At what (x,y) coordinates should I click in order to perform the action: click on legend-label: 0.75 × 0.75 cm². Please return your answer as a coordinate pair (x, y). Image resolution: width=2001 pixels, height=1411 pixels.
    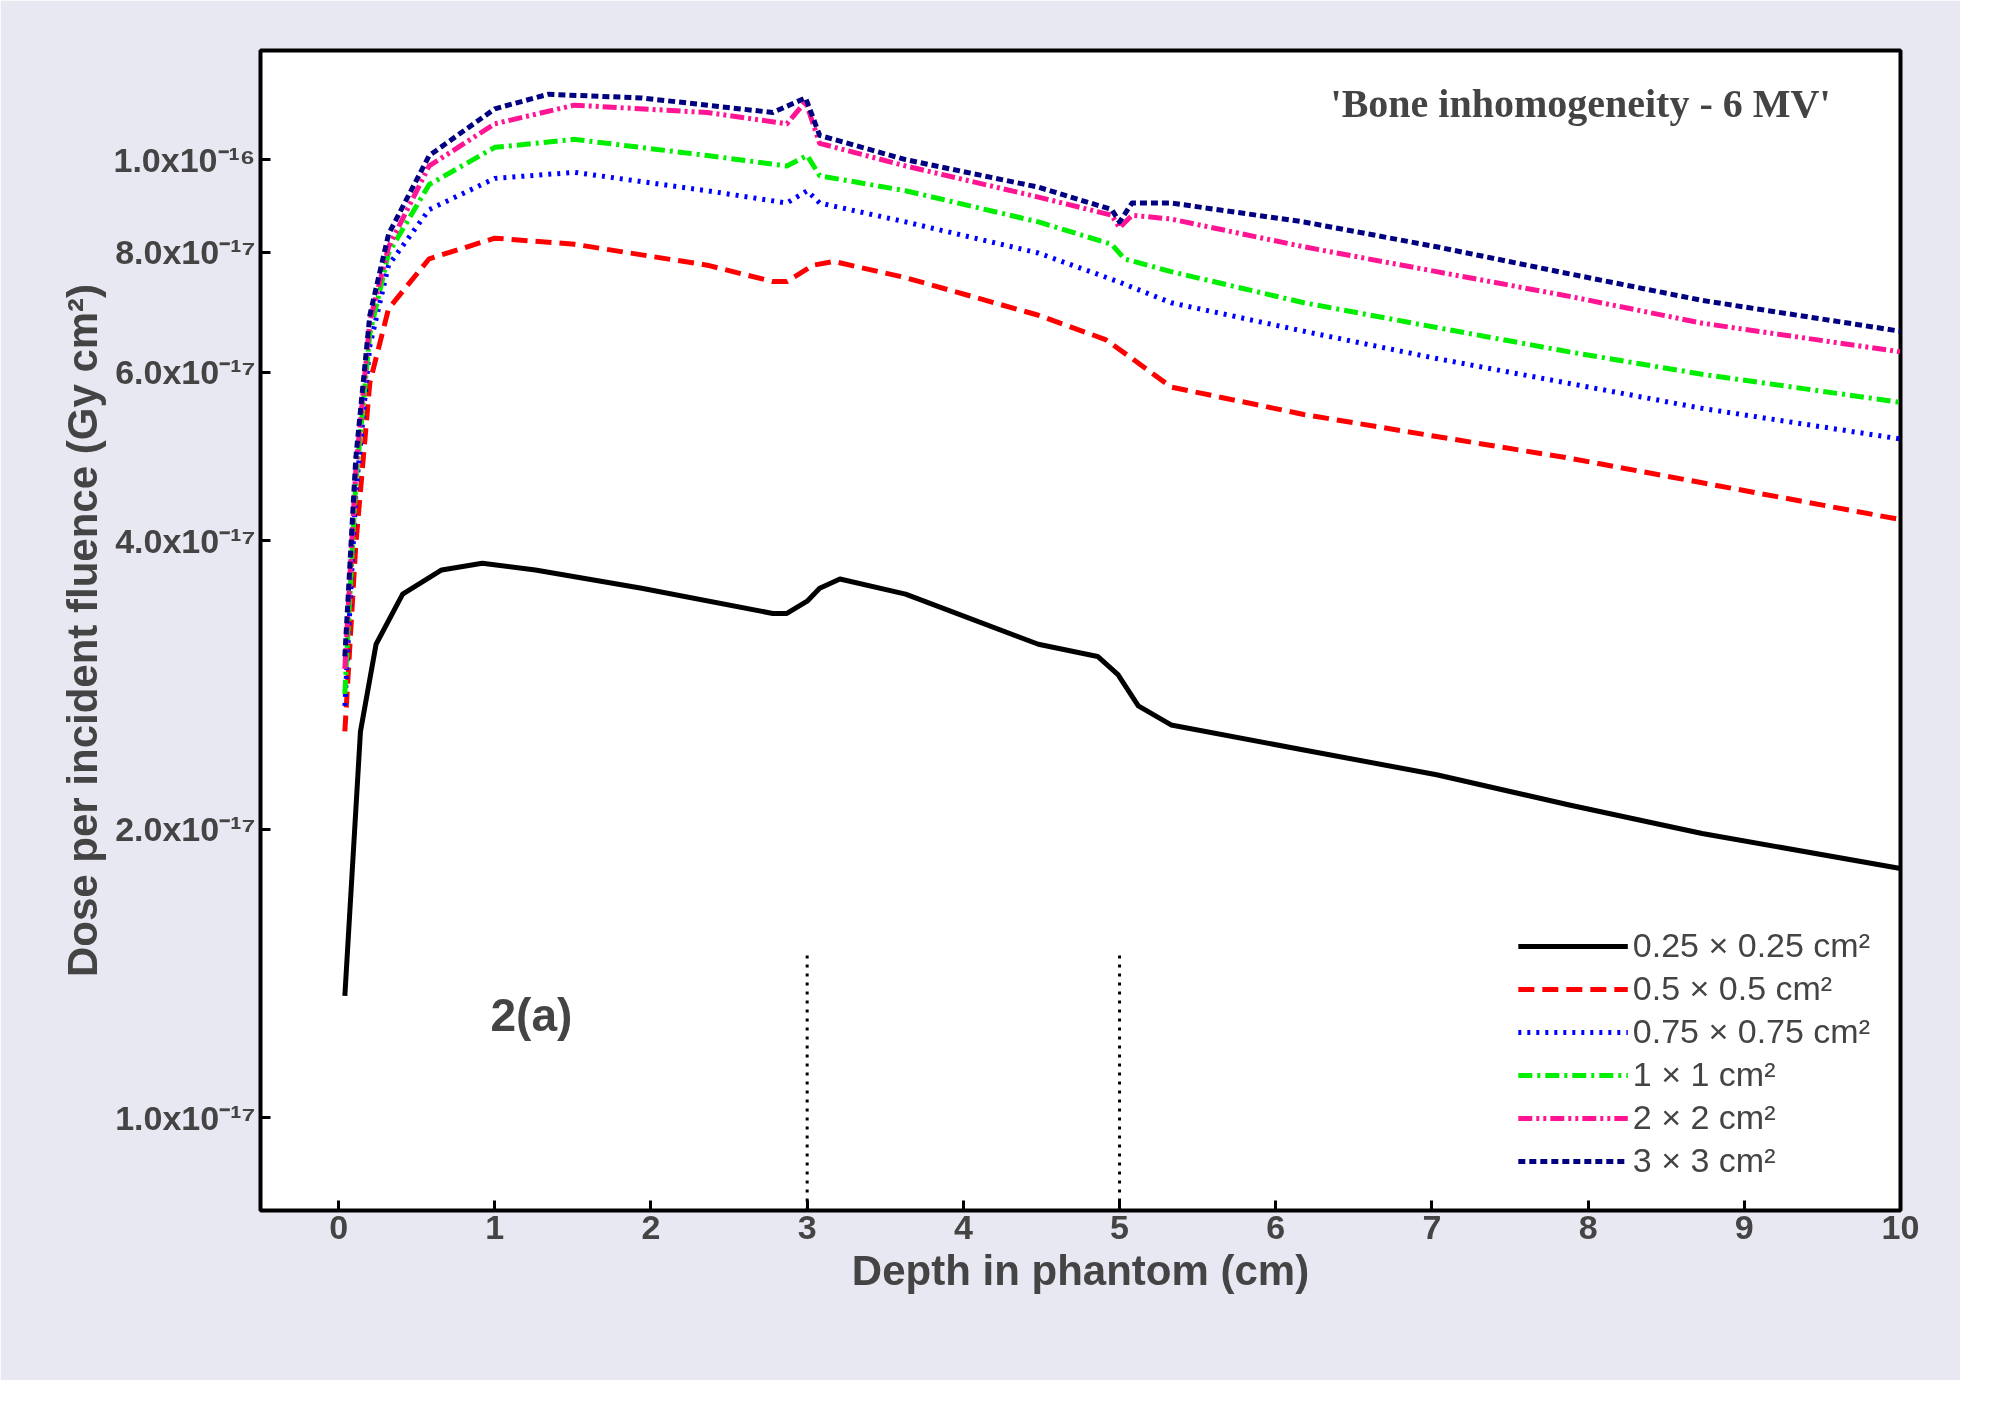
    Looking at the image, I should click on (1751, 1031).